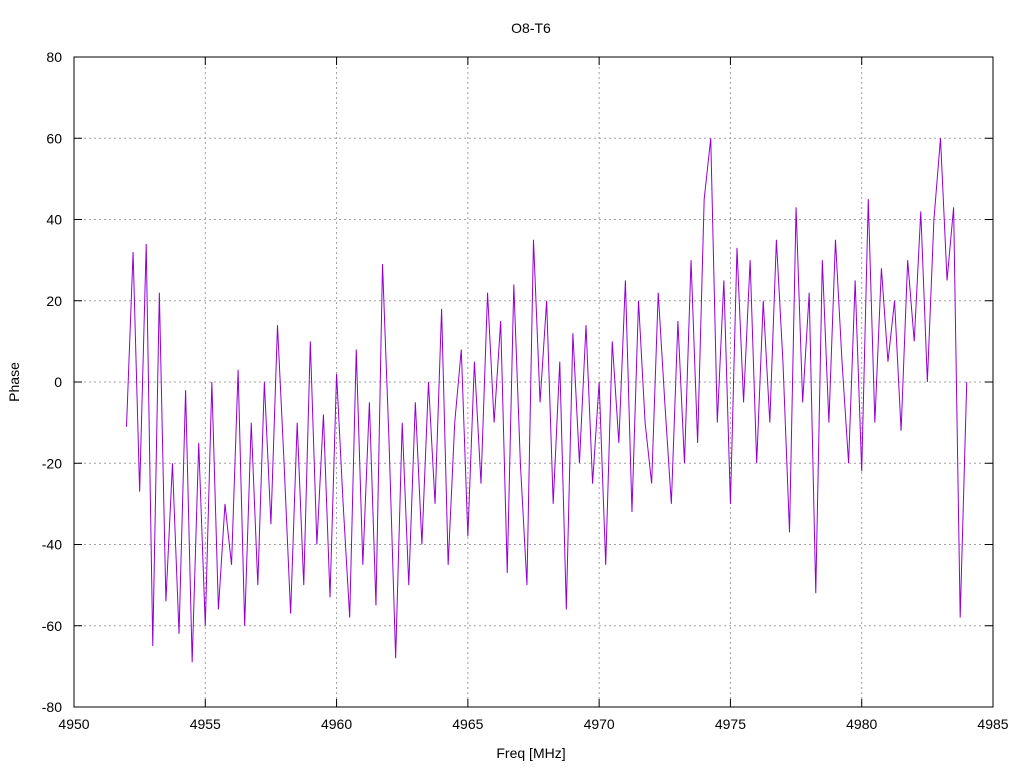  I want to click on y-tick-label: 20, so click(54, 301).